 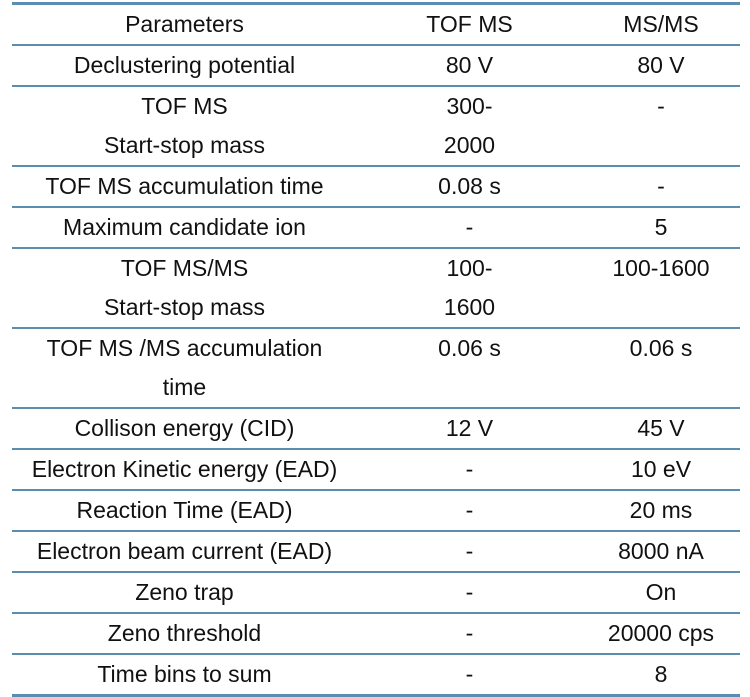 I want to click on parameter-cell: Collison energy (CID), so click(x=184, y=429).